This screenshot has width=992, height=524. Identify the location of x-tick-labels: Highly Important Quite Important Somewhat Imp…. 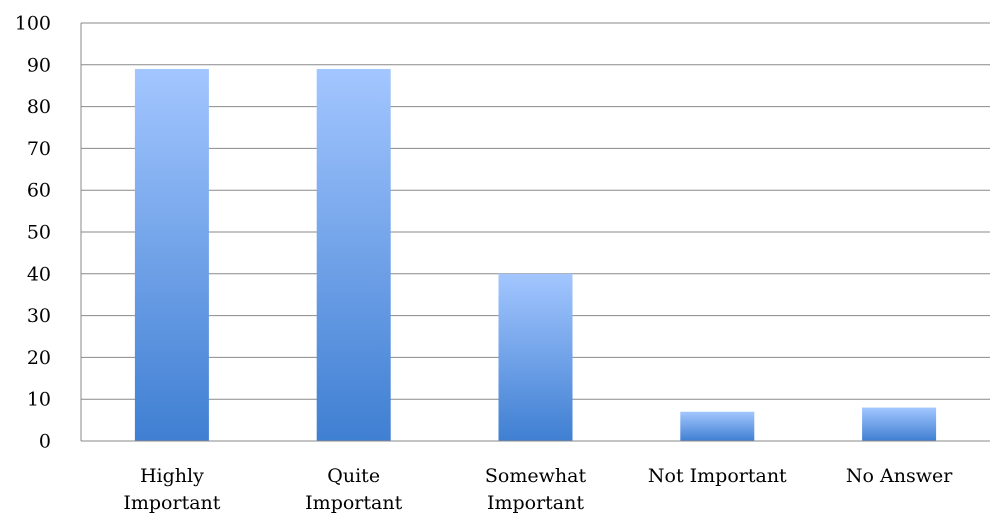
(538, 489).